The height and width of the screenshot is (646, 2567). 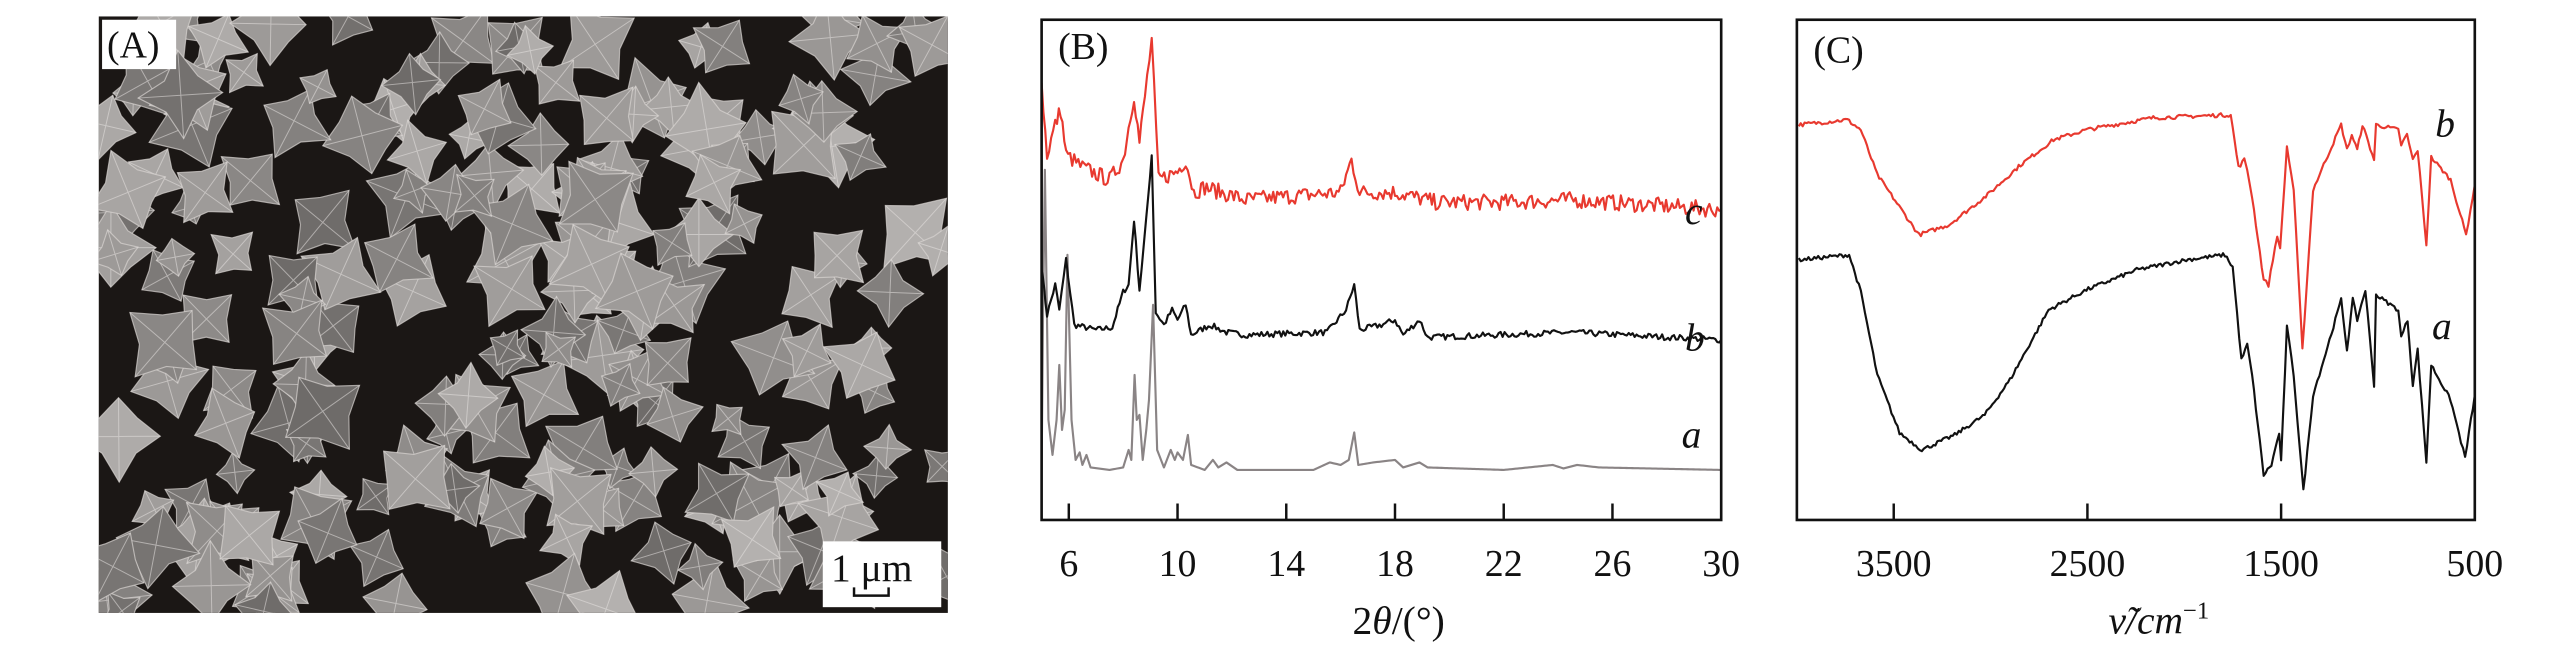 What do you see at coordinates (1504, 564) in the screenshot?
I see `x-tick-label: 22` at bounding box center [1504, 564].